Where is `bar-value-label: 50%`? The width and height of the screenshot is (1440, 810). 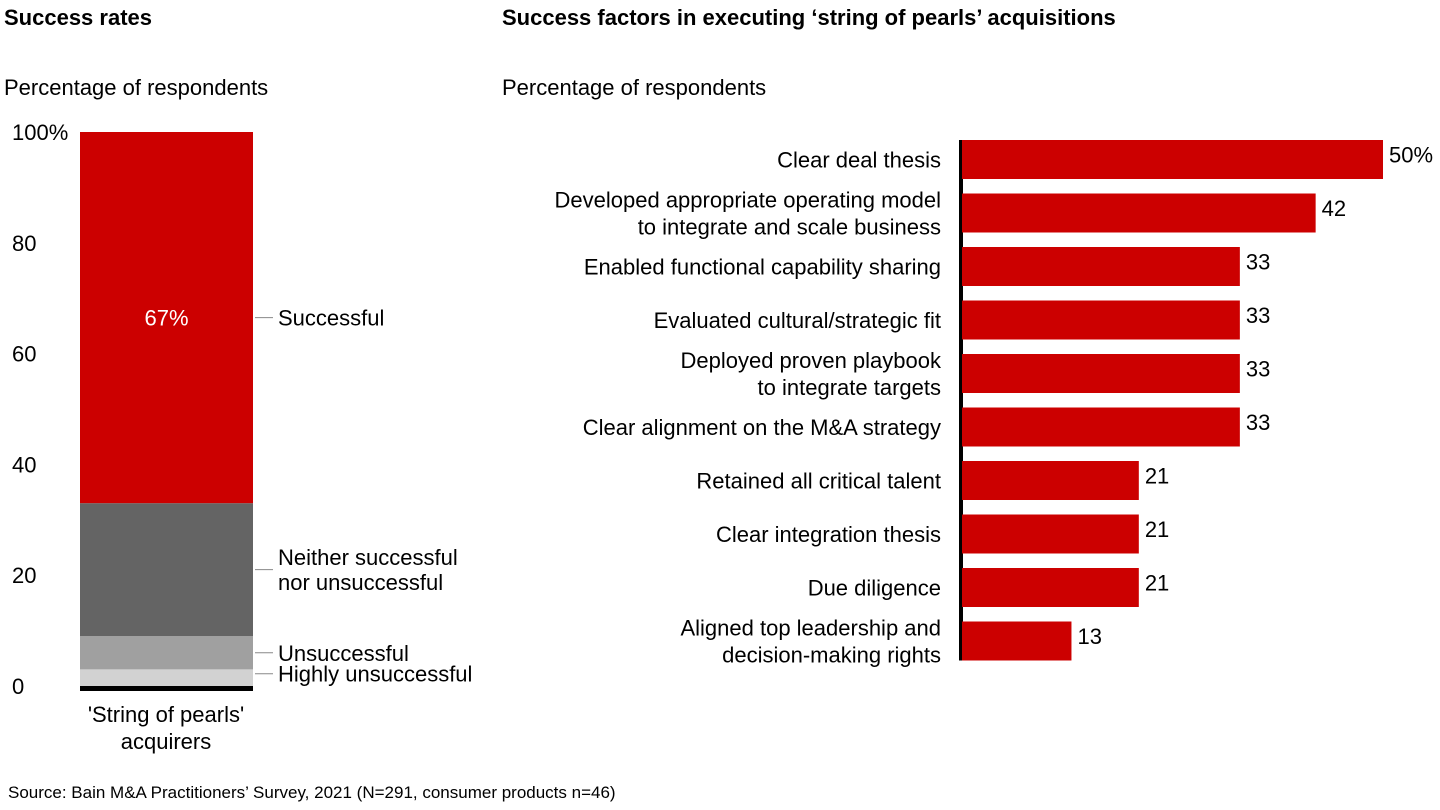
bar-value-label: 50% is located at coordinates (1411, 155).